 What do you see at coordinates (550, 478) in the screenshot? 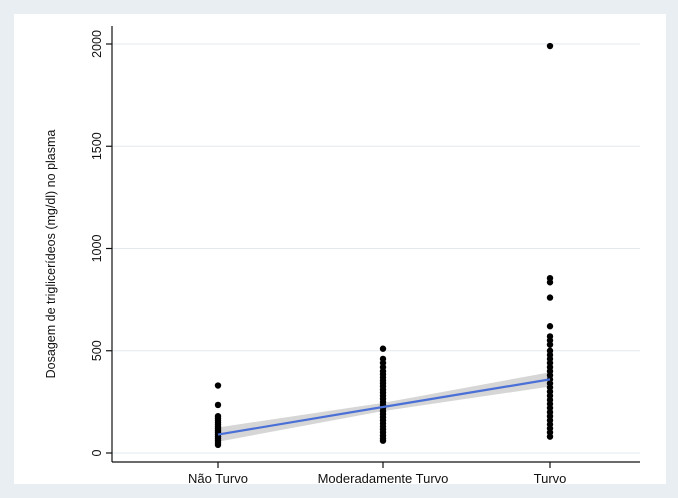
I see `x-tick-label: Turvo` at bounding box center [550, 478].